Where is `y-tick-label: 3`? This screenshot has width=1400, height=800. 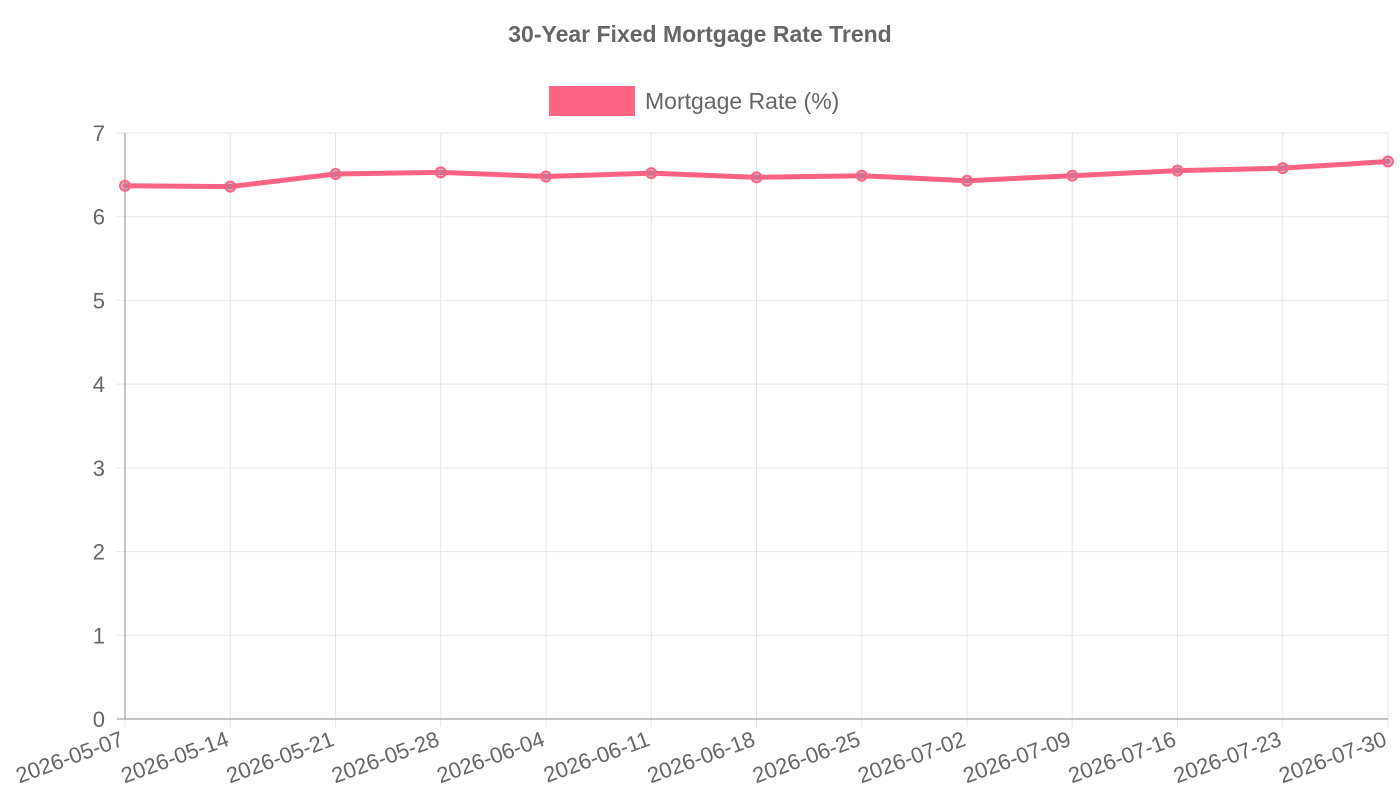 y-tick-label: 3 is located at coordinates (99, 468).